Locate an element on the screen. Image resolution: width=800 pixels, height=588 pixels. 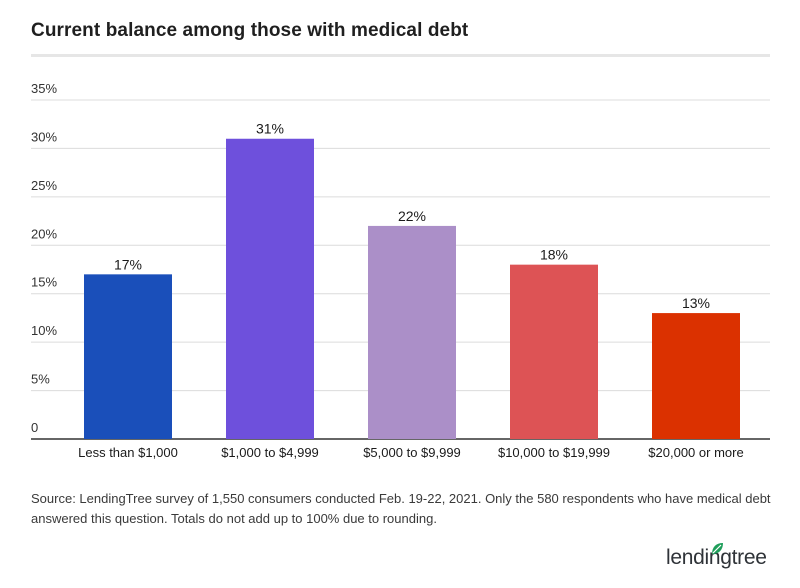
x-tick-label: $10,000 to $19,999 is located at coordinates (554, 452).